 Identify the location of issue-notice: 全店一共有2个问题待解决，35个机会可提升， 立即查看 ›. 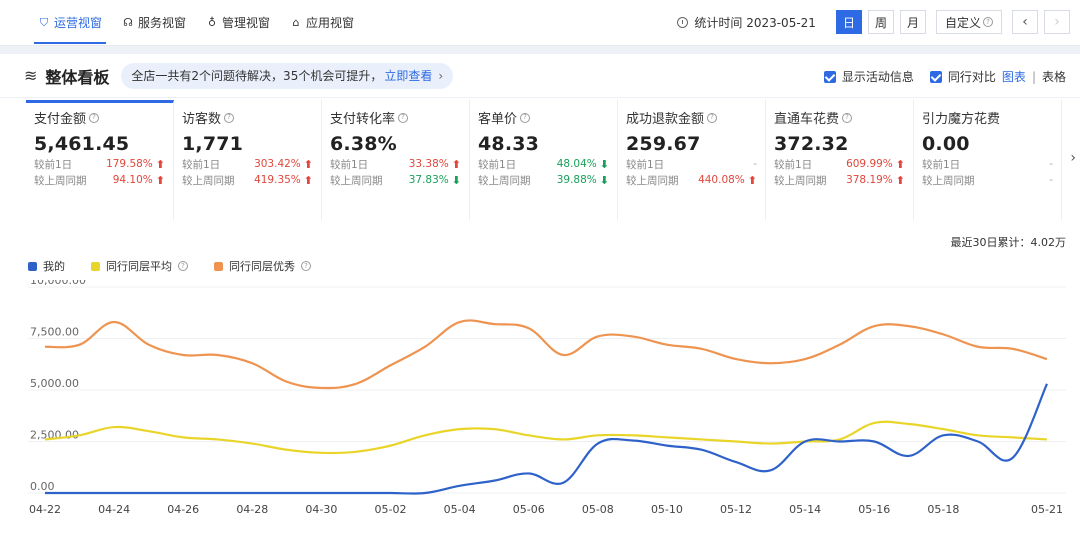
(287, 75).